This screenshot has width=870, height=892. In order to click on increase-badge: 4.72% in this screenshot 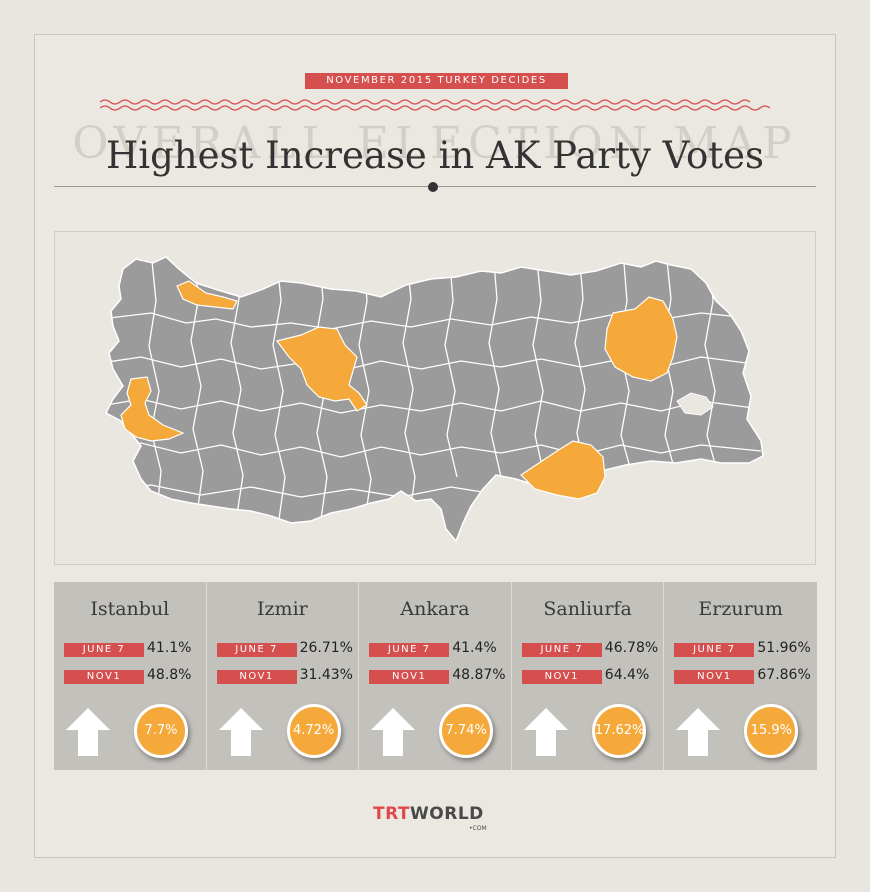, I will do `click(313, 731)`.